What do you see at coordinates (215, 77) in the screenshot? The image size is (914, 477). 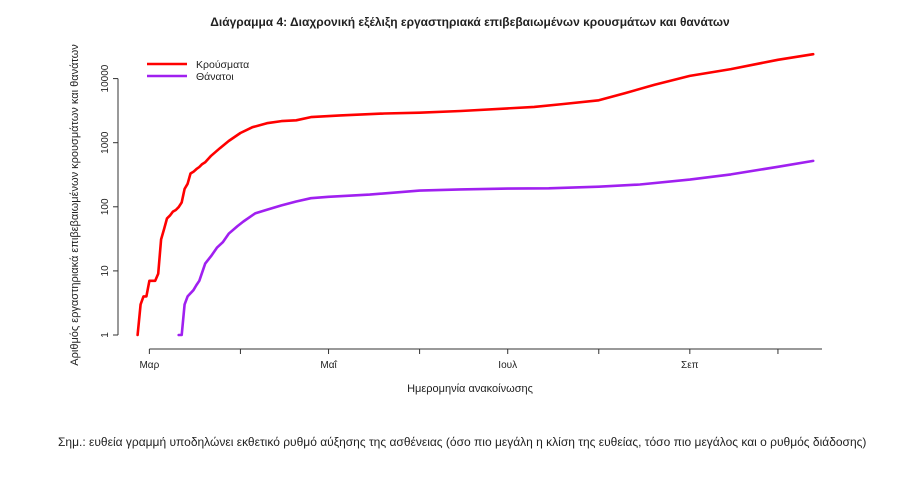 I see `legend-label: Θάνατοι` at bounding box center [215, 77].